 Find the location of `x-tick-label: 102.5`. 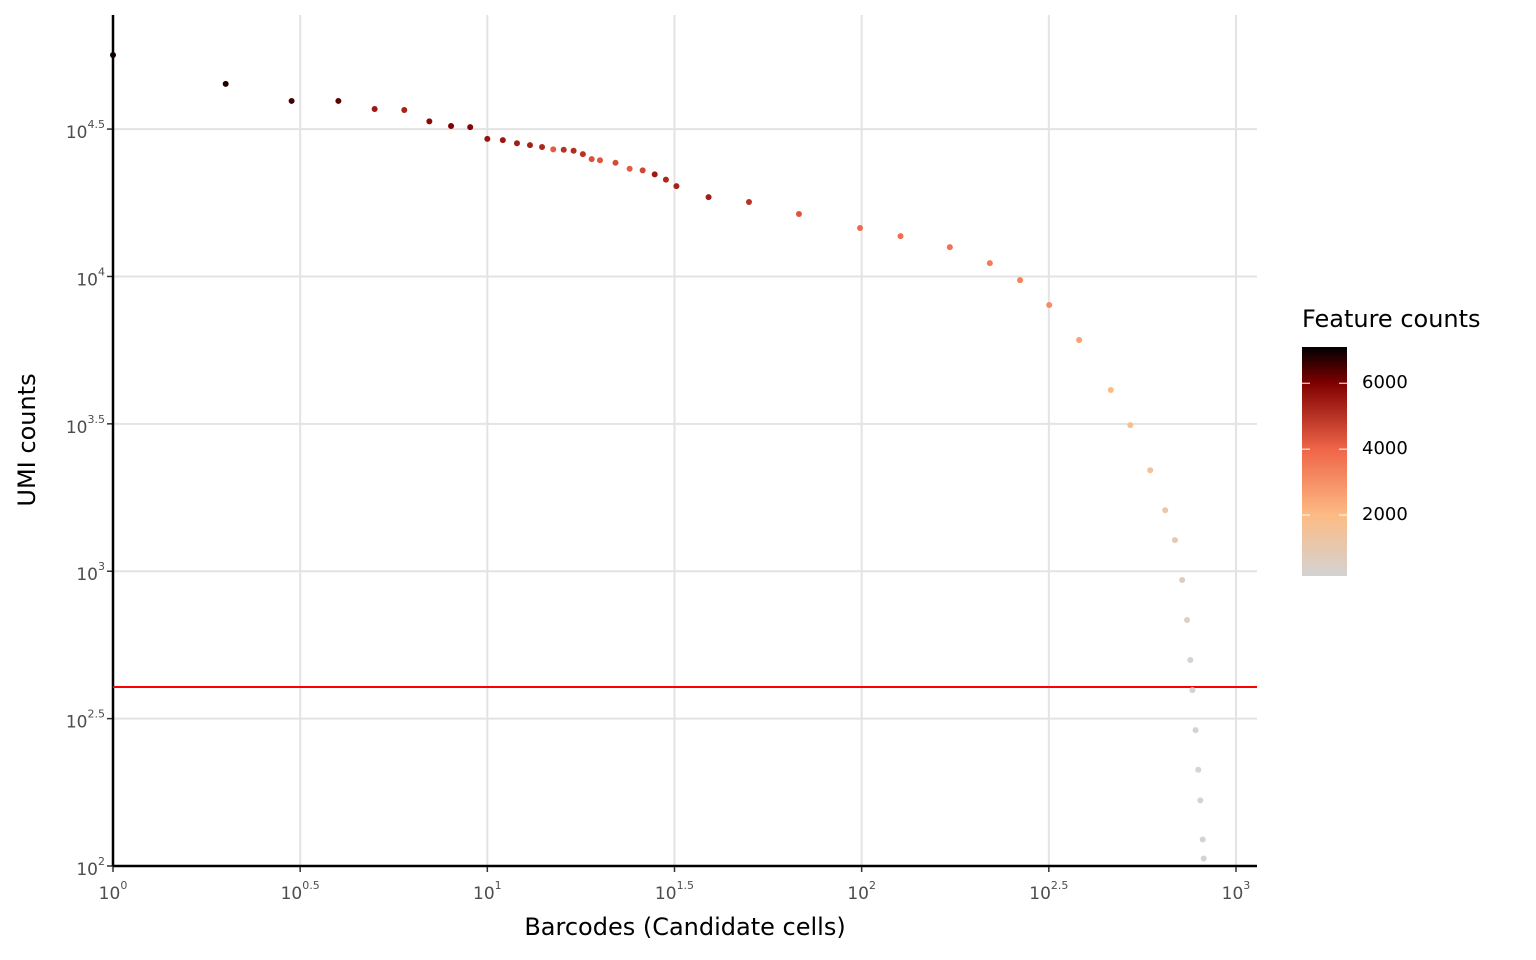

x-tick-label: 102.5 is located at coordinates (1048, 891).